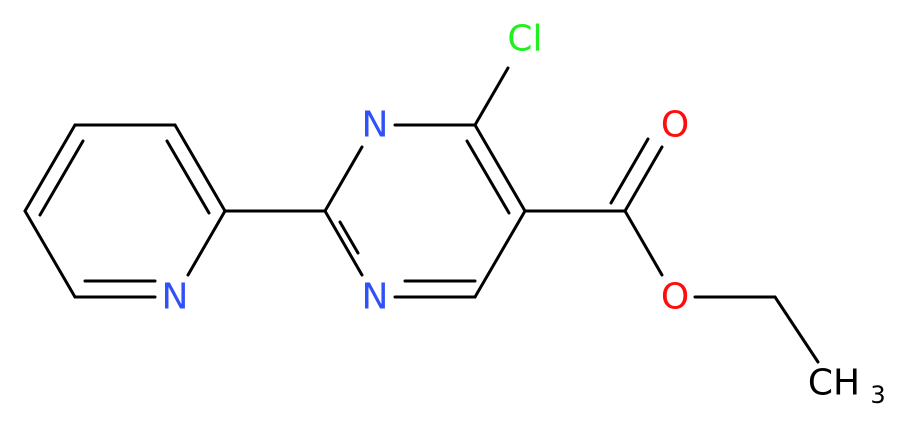  I want to click on atom-label: Cl, so click(524, 39).